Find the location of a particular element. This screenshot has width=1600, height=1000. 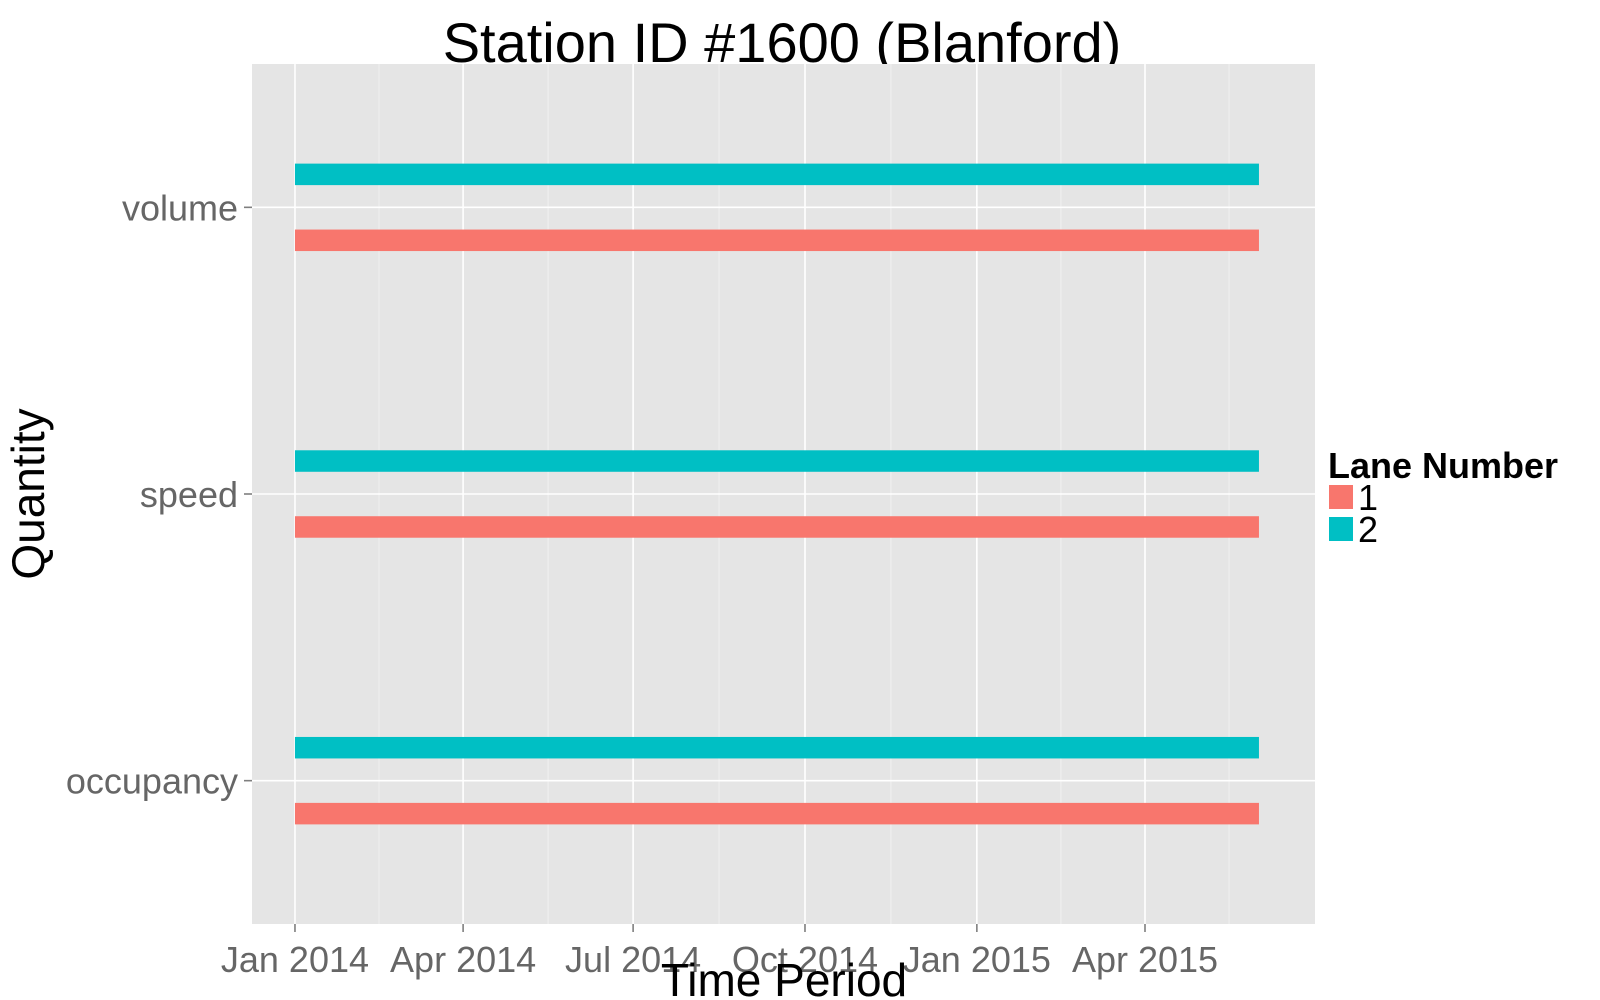

x-tick-label: Apr 2014 is located at coordinates (463, 959).